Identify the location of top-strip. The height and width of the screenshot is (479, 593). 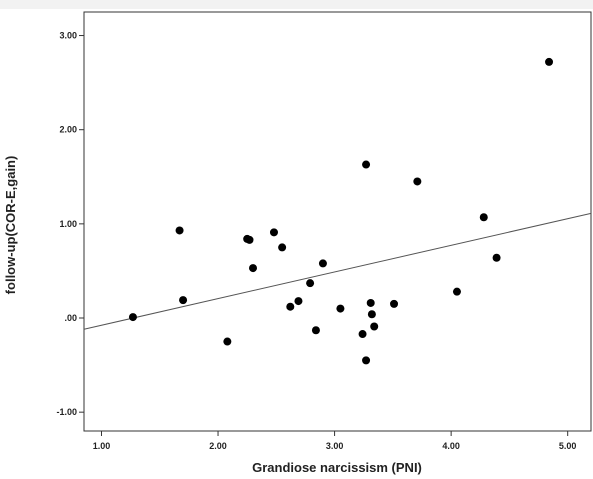
(296, 4).